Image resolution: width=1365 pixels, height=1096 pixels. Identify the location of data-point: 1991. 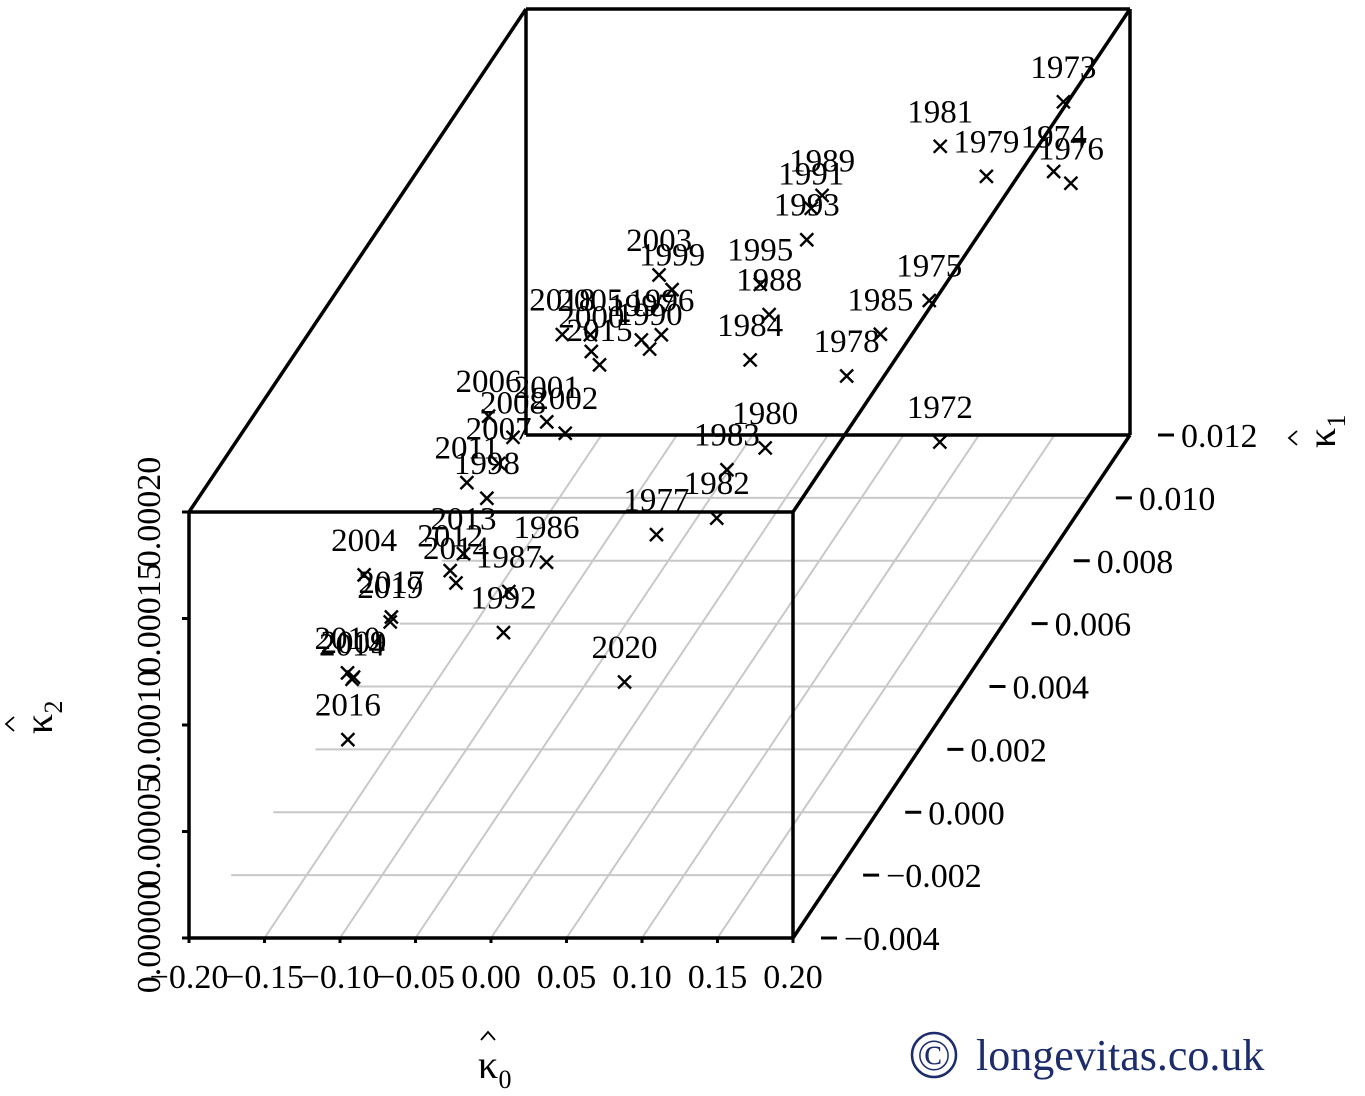
(811, 186).